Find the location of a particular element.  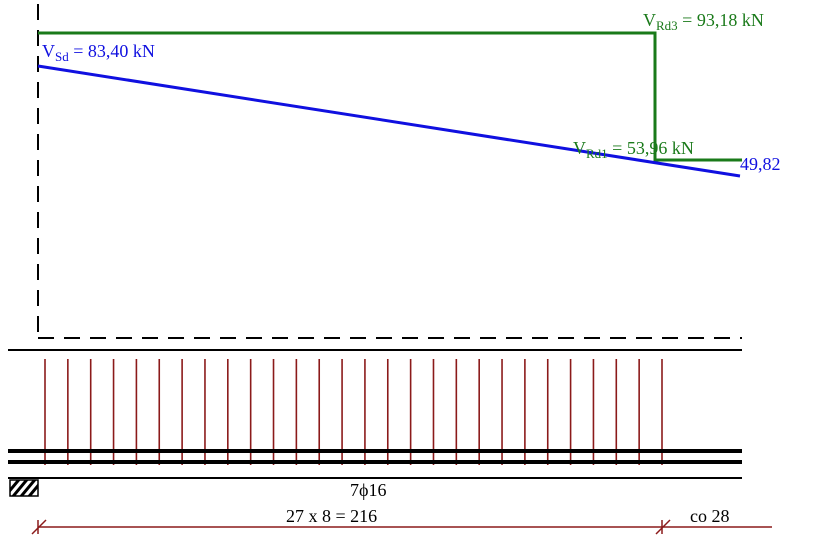

vrd1-label: VRd1 = 53,96 kN is located at coordinates (633, 149).